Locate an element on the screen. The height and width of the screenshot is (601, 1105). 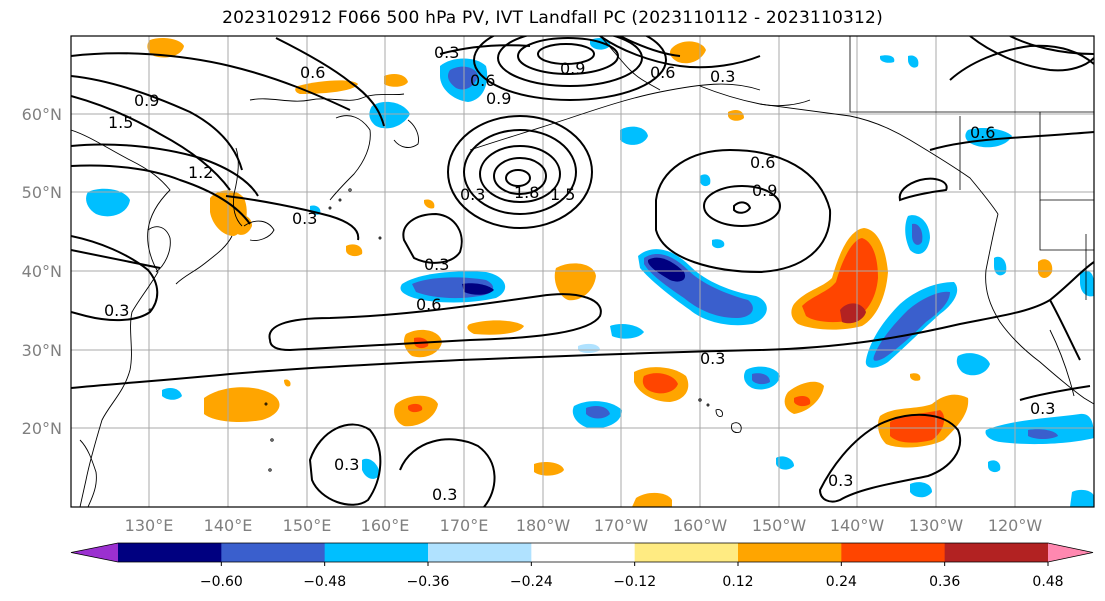
colorbar-tick-label: −0.48 is located at coordinates (324, 582).